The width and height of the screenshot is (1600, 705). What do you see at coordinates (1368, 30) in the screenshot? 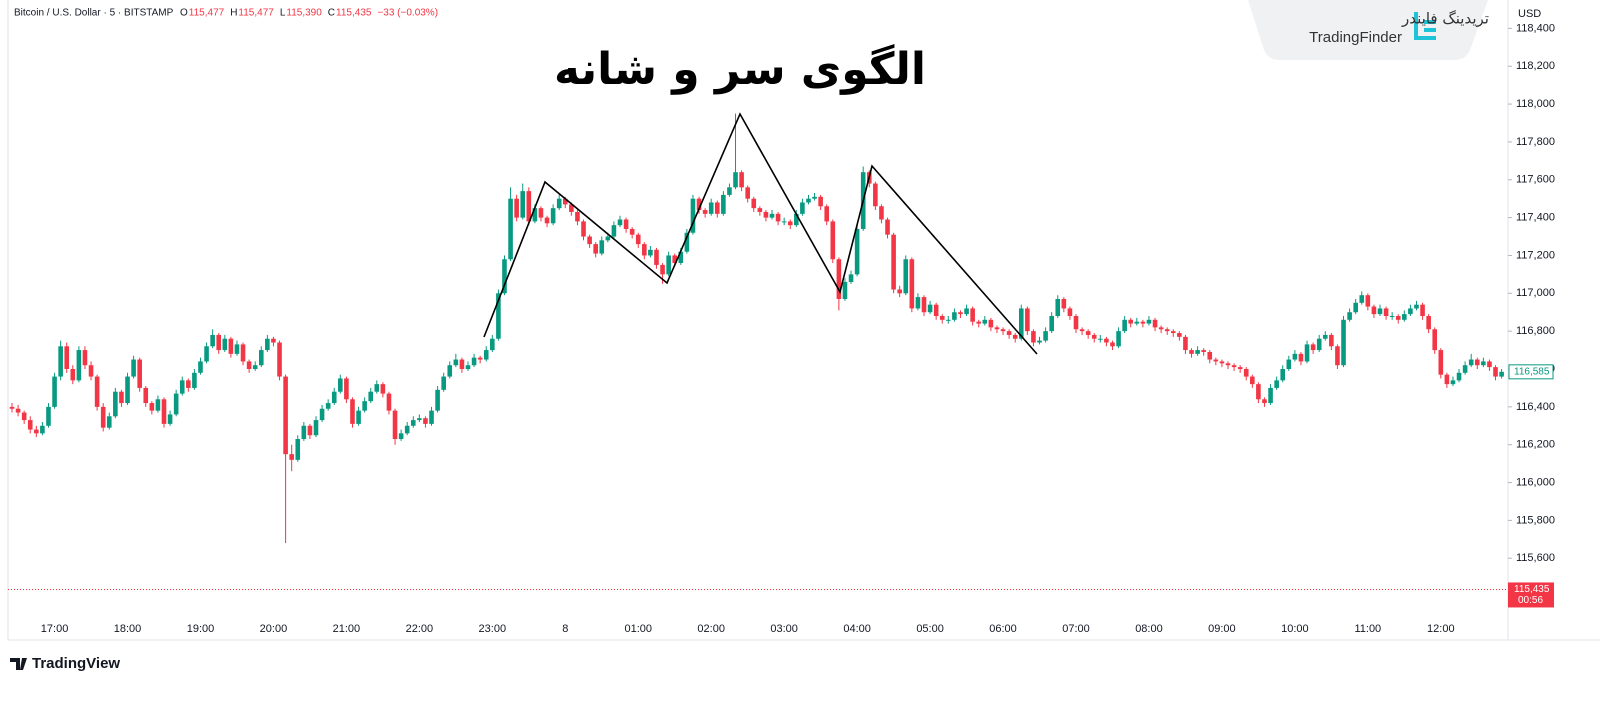
I see `logo-panel` at bounding box center [1368, 30].